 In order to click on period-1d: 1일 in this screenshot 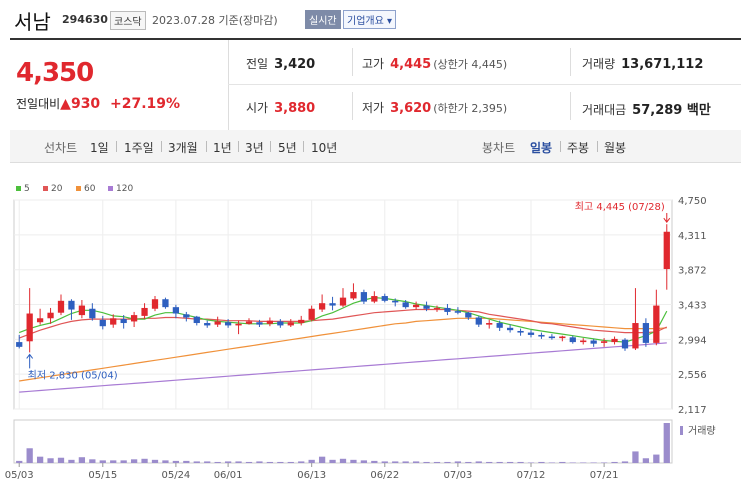, I will do `click(99, 148)`.